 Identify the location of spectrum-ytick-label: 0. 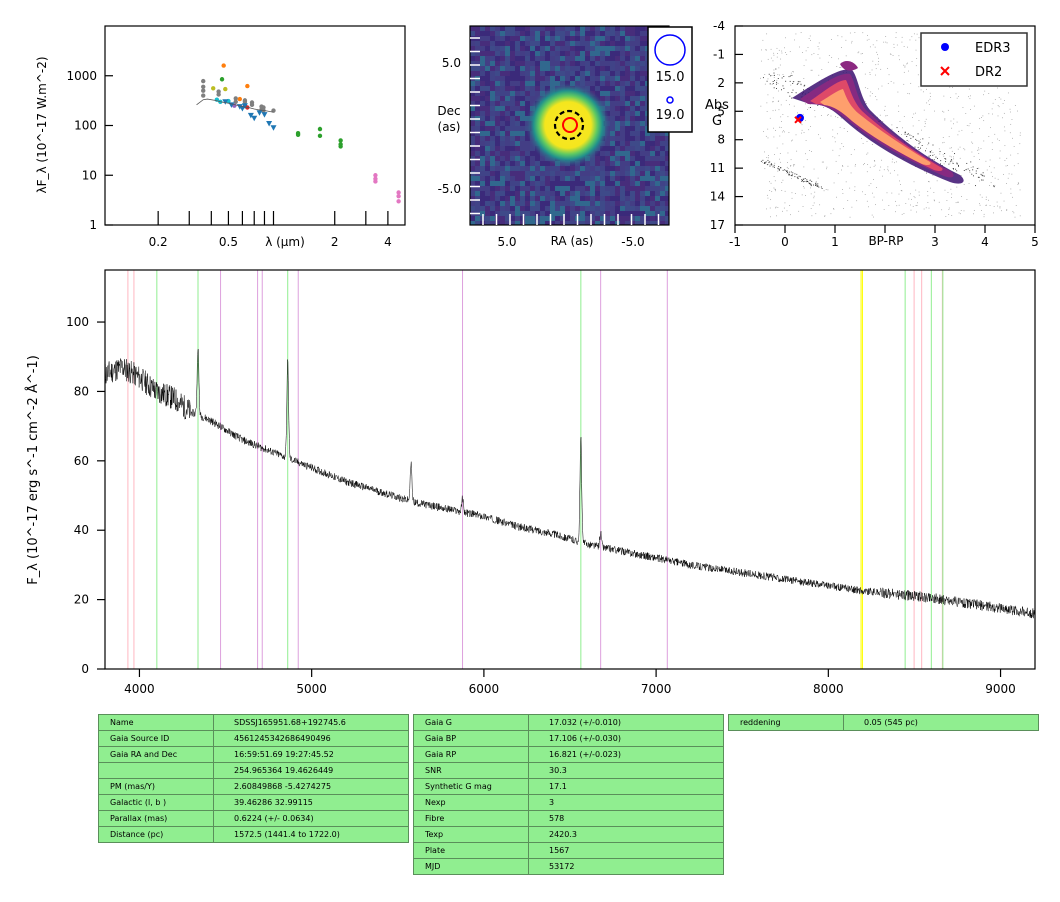
(85, 669).